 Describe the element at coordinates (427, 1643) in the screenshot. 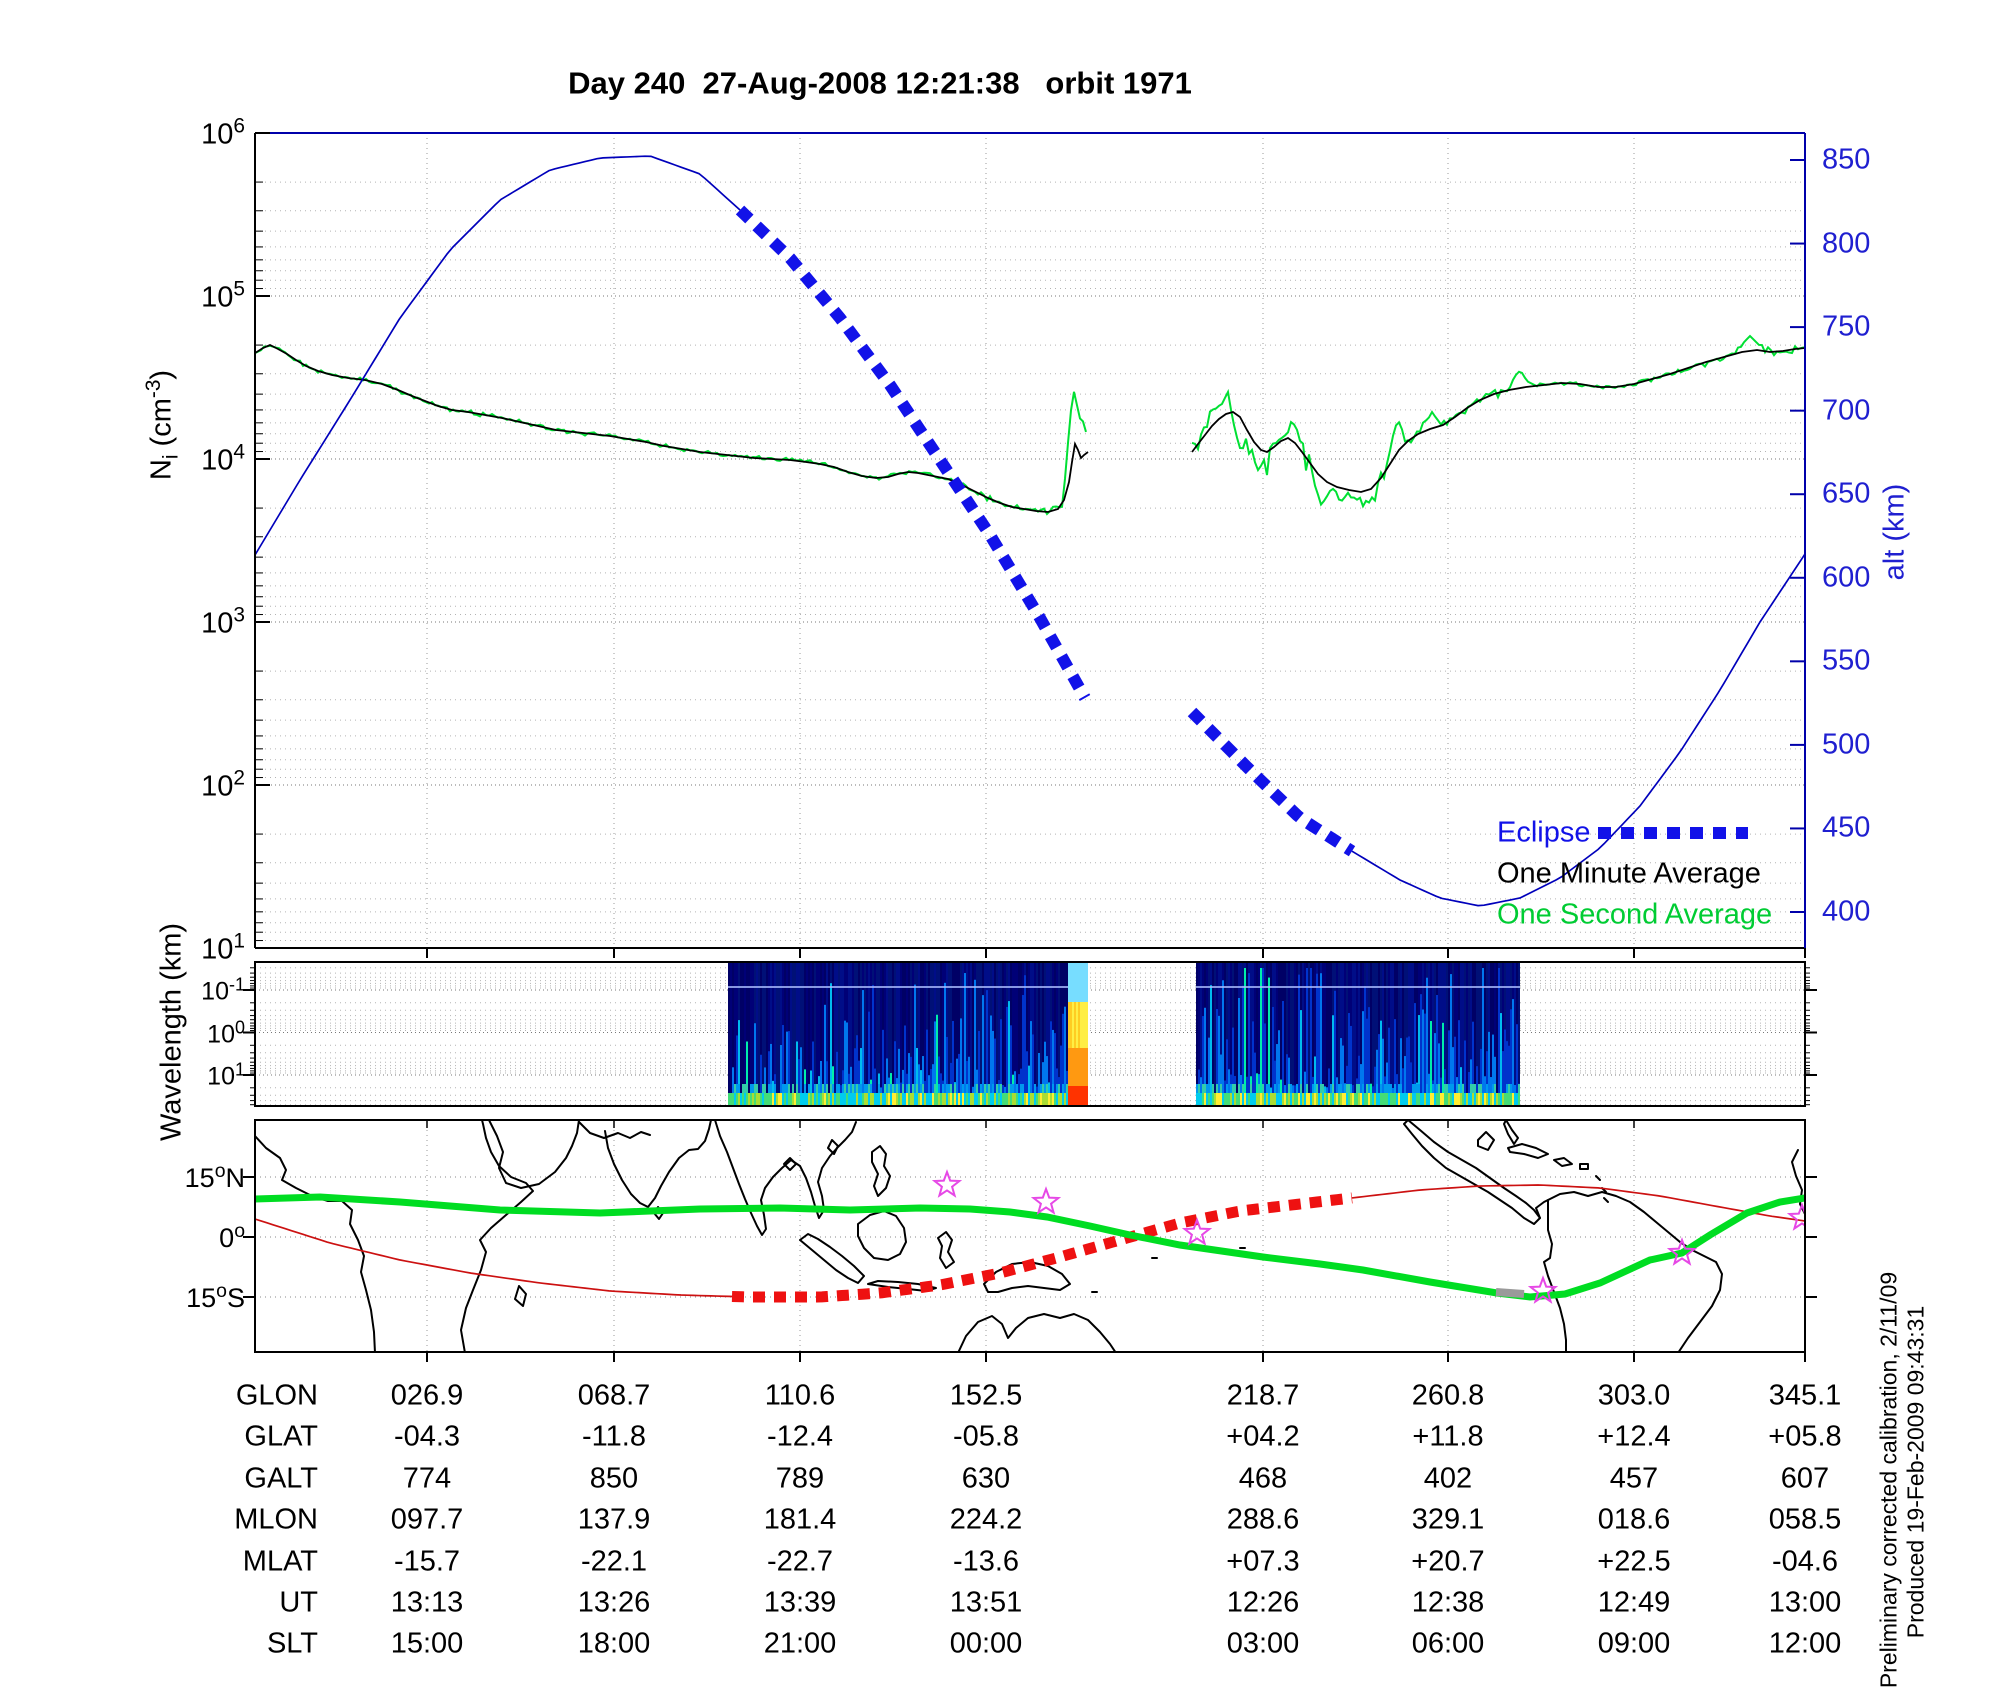

I see `table-cell-value: 15:00` at that location.